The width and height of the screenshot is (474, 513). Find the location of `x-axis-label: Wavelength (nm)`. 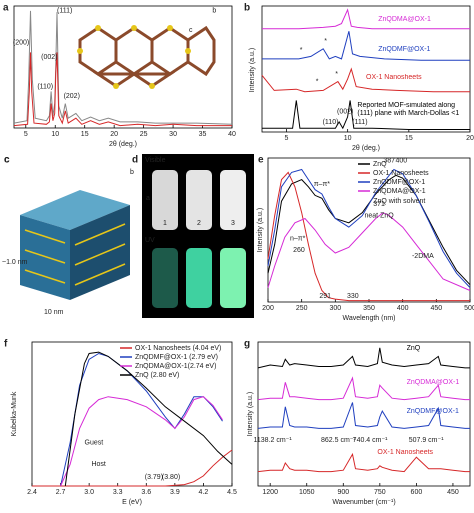

x-axis-label: Wavelength (nm) is located at coordinates (368, 318).